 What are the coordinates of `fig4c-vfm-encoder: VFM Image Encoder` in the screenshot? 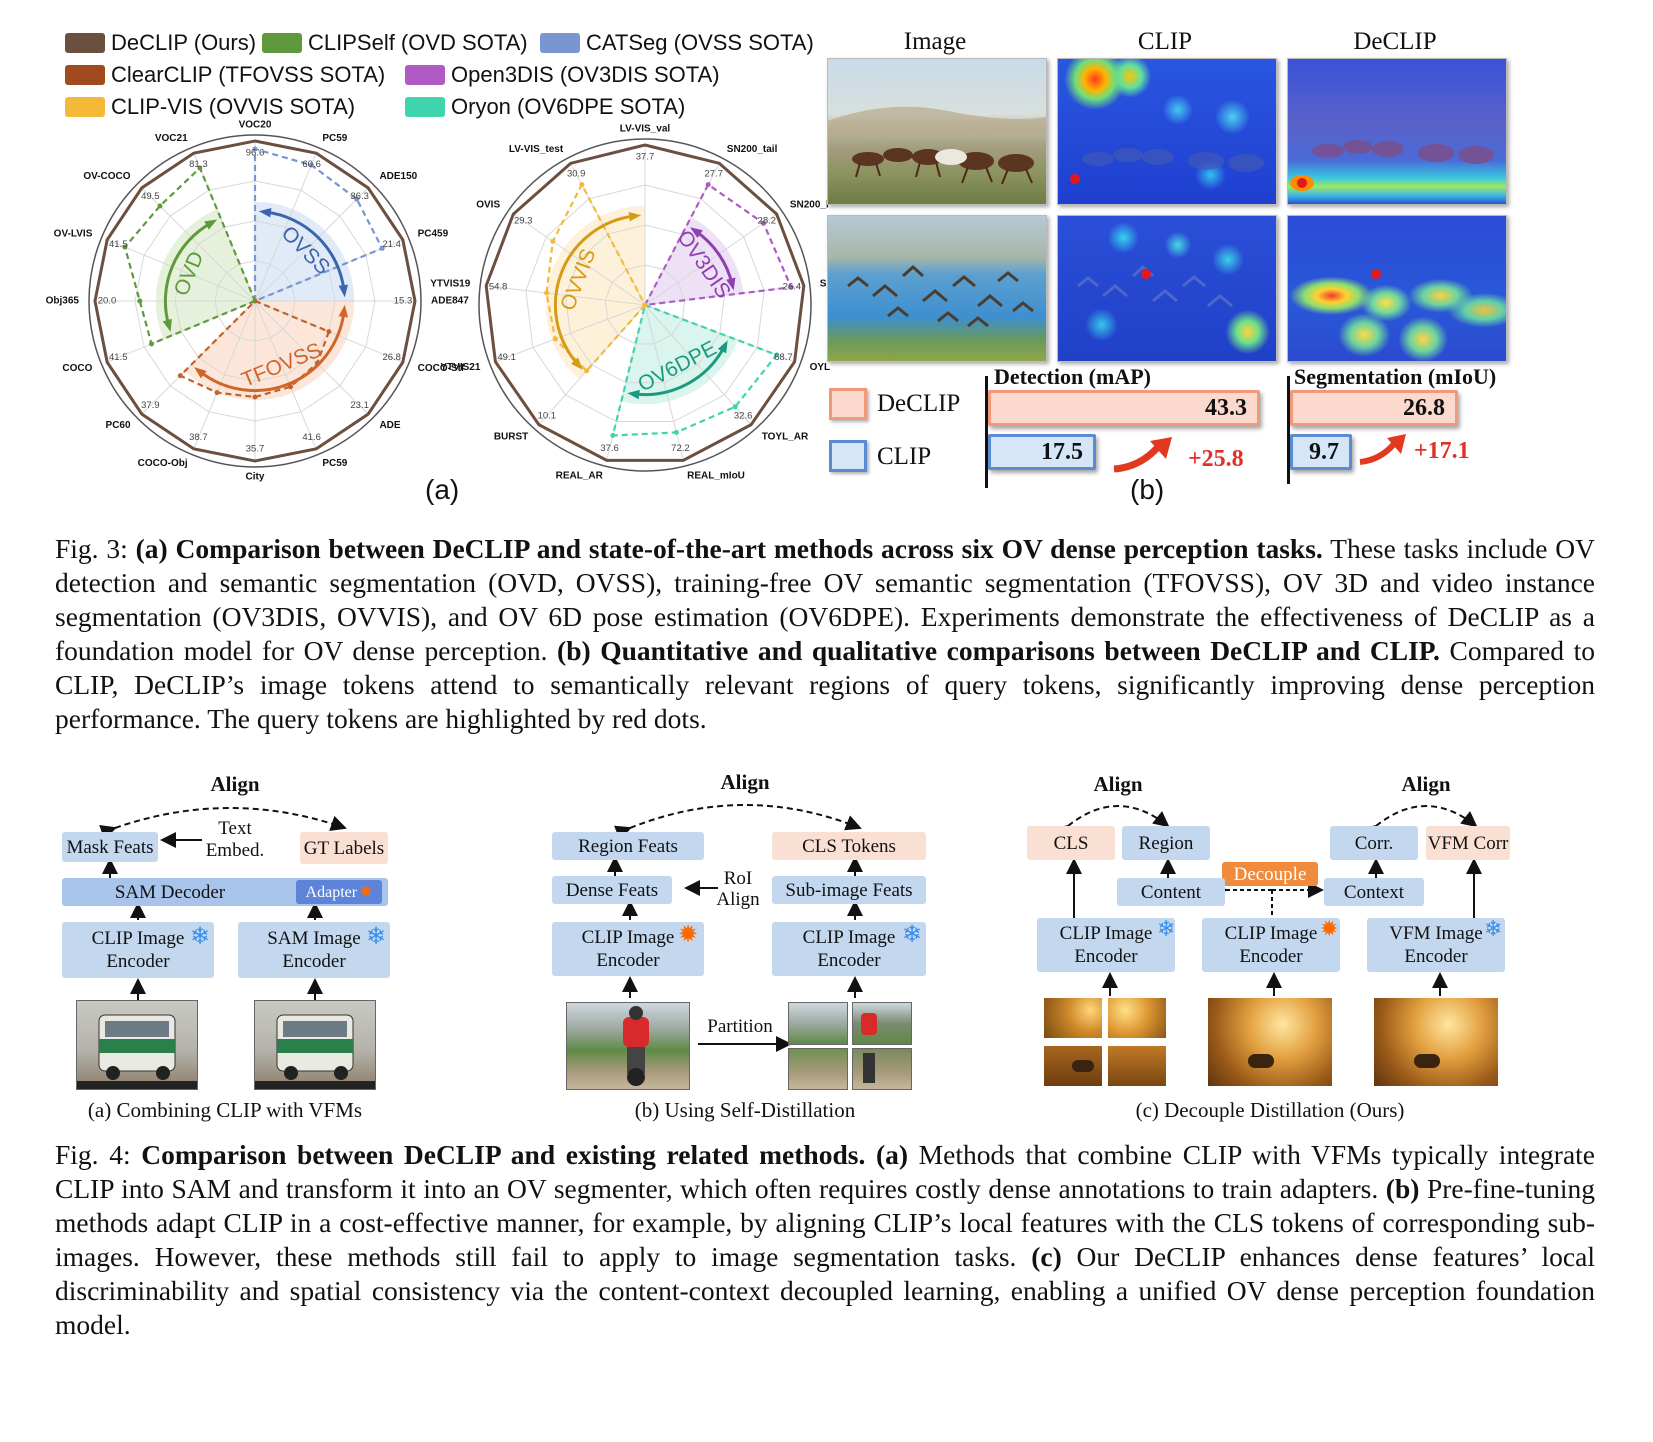 It's located at (1436, 945).